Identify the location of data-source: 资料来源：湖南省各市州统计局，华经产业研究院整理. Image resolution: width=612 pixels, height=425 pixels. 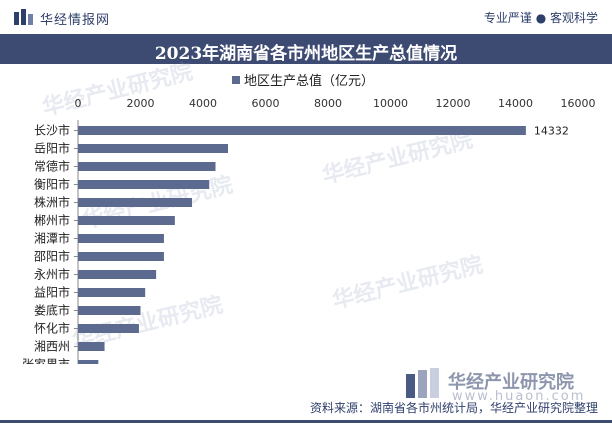
(453, 408).